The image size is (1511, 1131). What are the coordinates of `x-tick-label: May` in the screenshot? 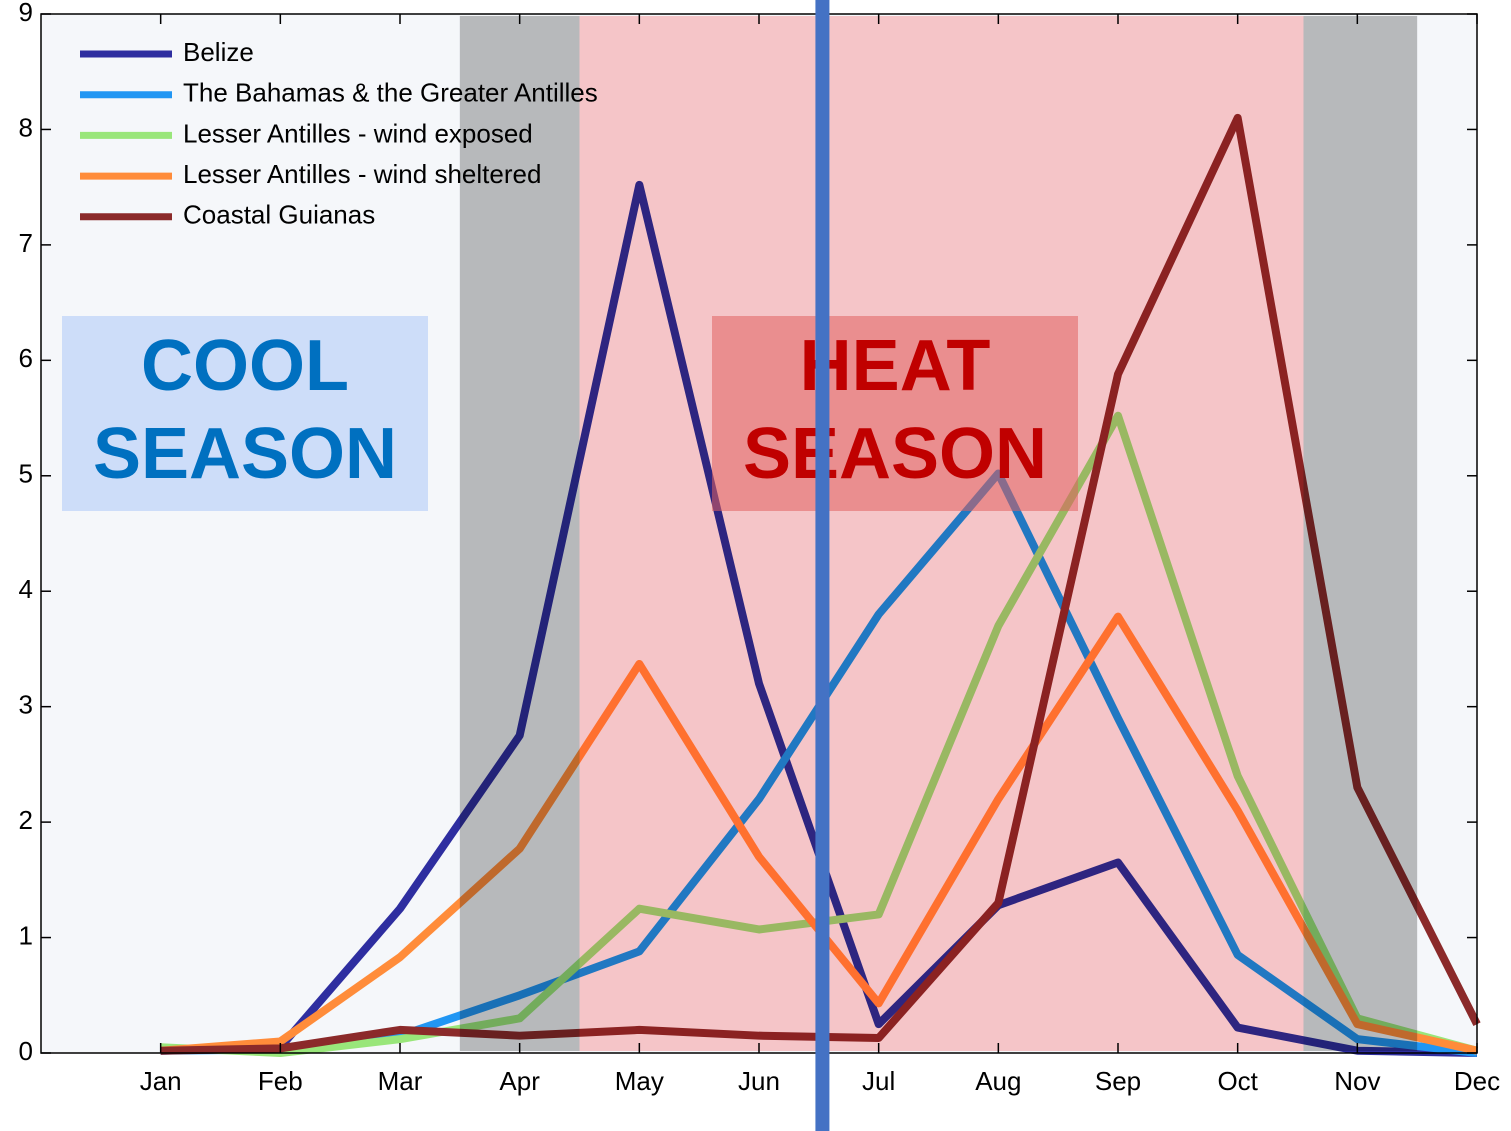 It's located at (639, 1081).